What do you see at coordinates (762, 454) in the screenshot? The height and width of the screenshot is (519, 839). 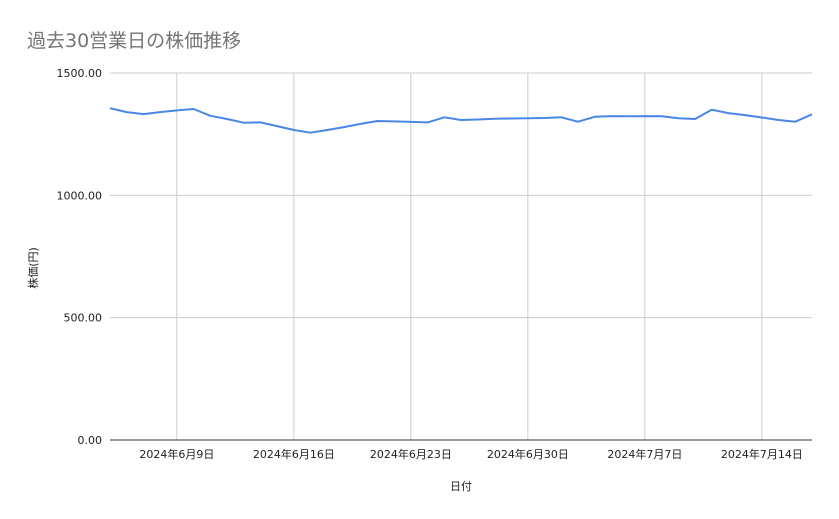 I see `x-tick-label: 2024年7月14日` at bounding box center [762, 454].